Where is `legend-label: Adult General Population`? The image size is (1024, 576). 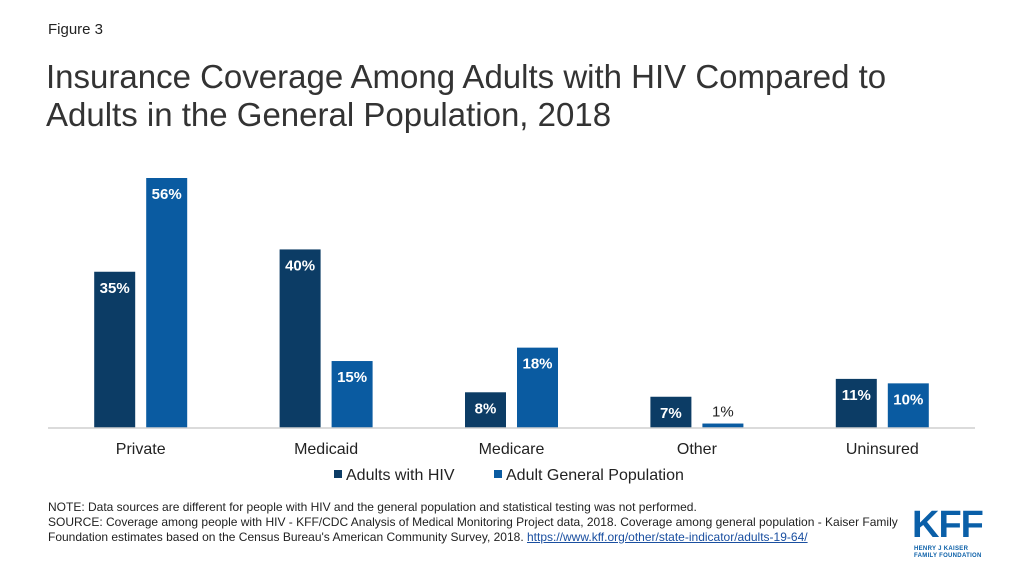
legend-label: Adult General Population is located at coordinates (595, 475).